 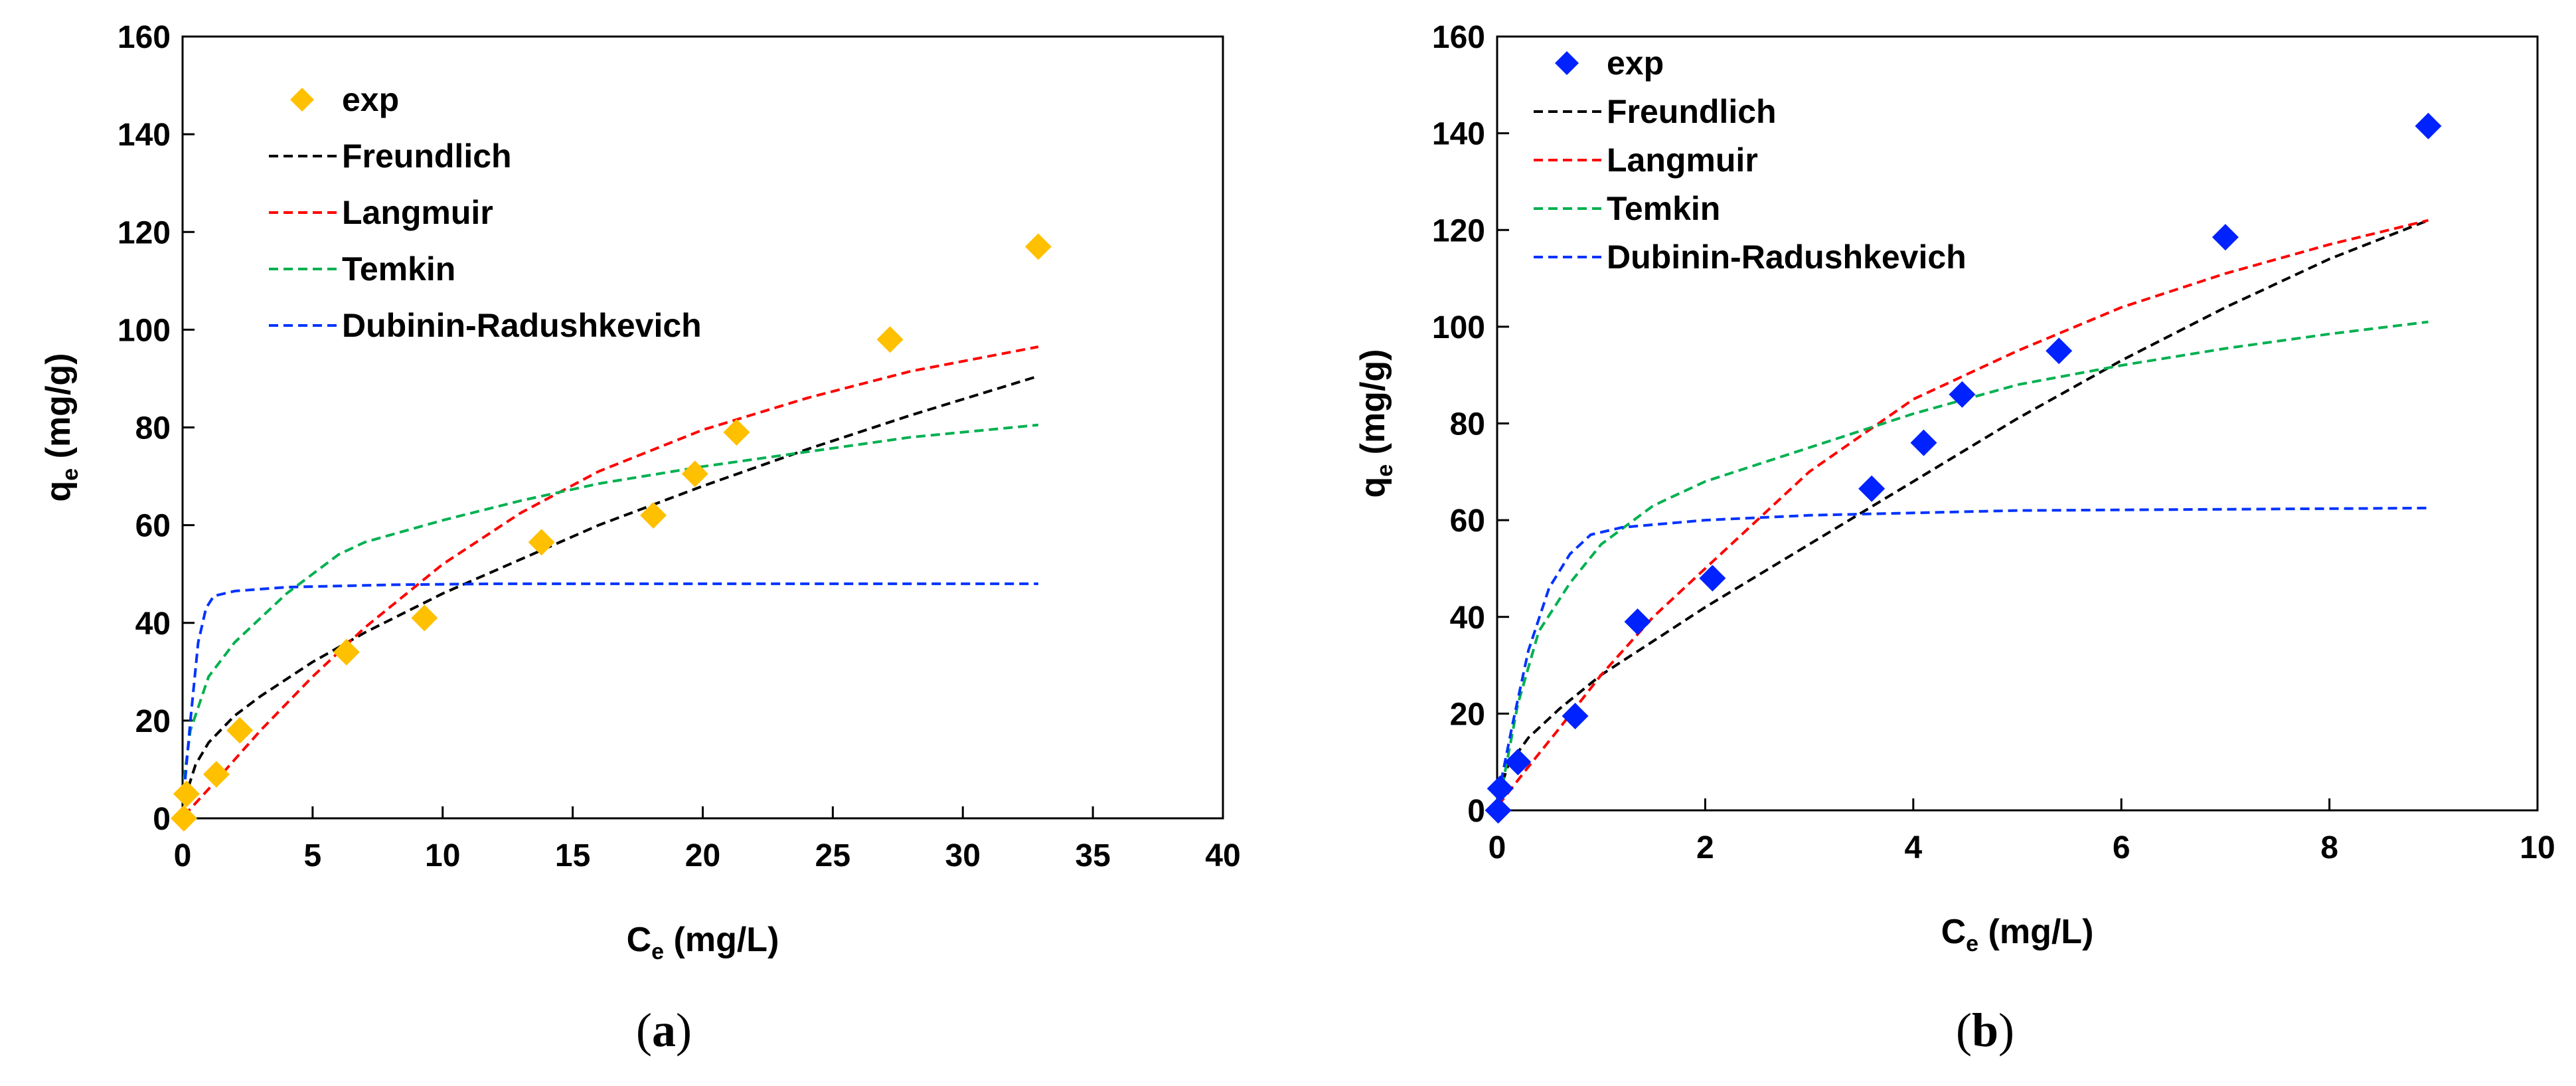 What do you see at coordinates (702, 856) in the screenshot?
I see `x-tick-label: 20` at bounding box center [702, 856].